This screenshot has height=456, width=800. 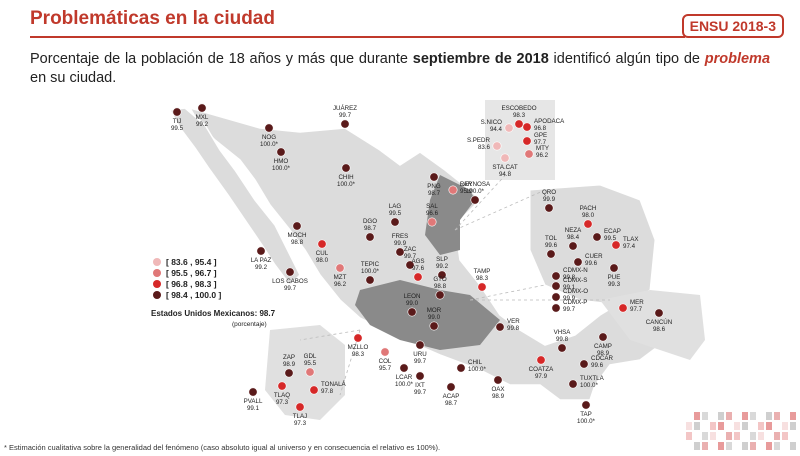 What do you see at coordinates (290, 288) in the screenshot?
I see `city-value-los-cabos: 99.7` at bounding box center [290, 288].